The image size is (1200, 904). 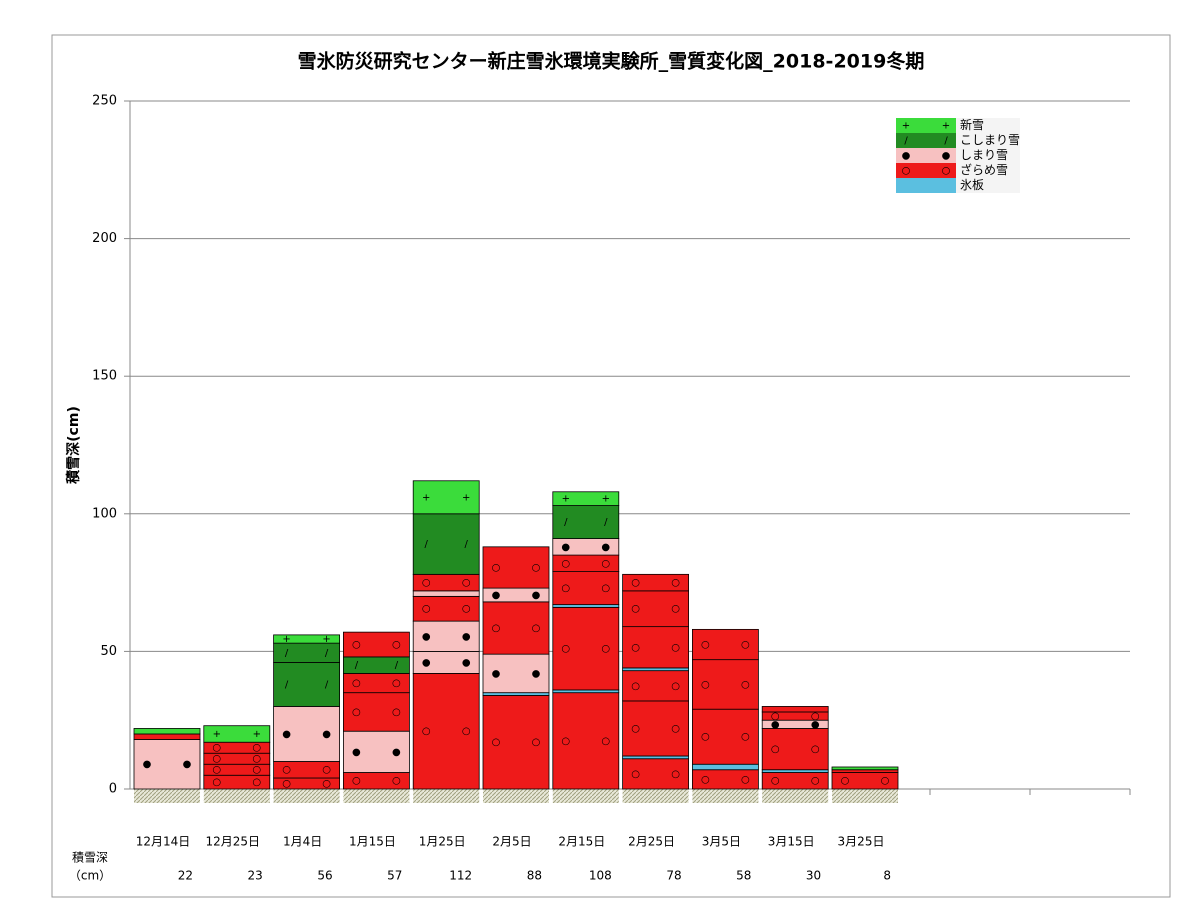 What do you see at coordinates (972, 124) in the screenshot?
I see `legend-label: 新雪` at bounding box center [972, 124].